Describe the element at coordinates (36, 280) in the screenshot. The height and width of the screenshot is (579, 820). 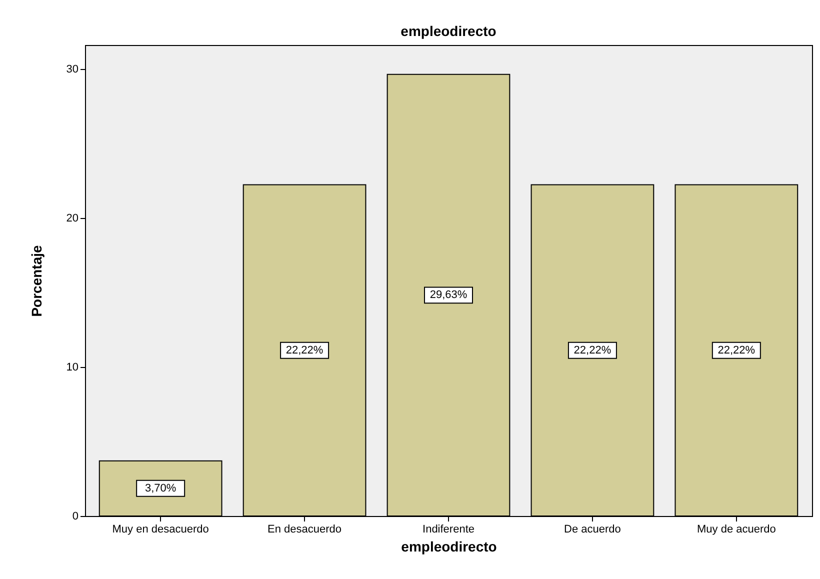
I see `y-axis-title: Porcentaje` at that location.